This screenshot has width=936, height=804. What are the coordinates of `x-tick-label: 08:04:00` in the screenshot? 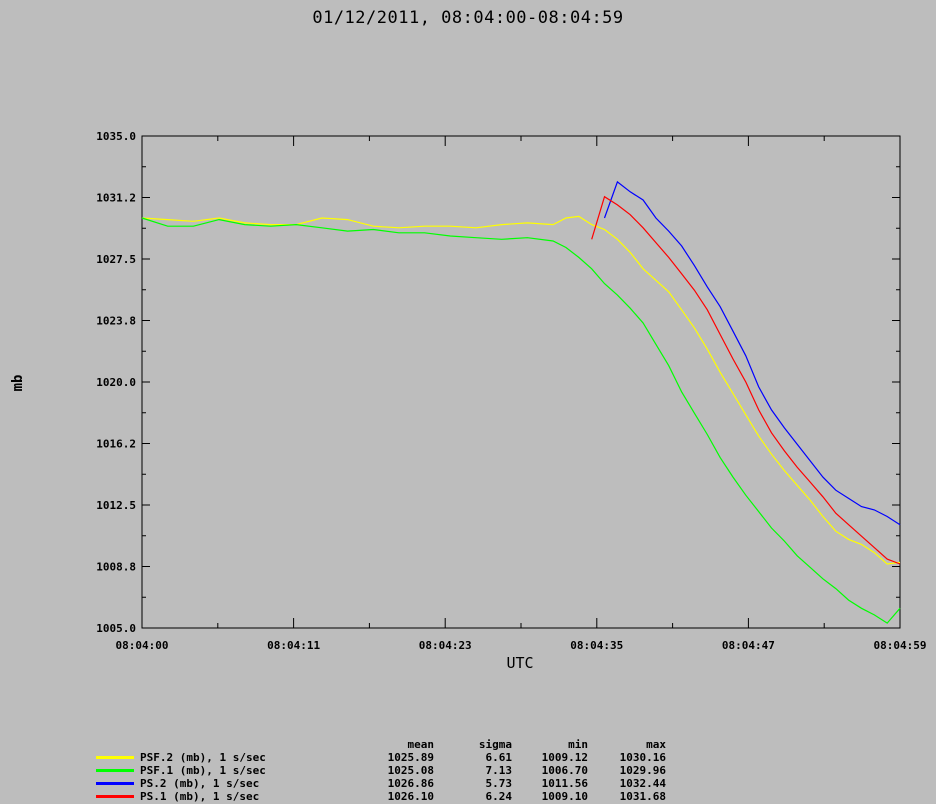 It's located at (142, 645).